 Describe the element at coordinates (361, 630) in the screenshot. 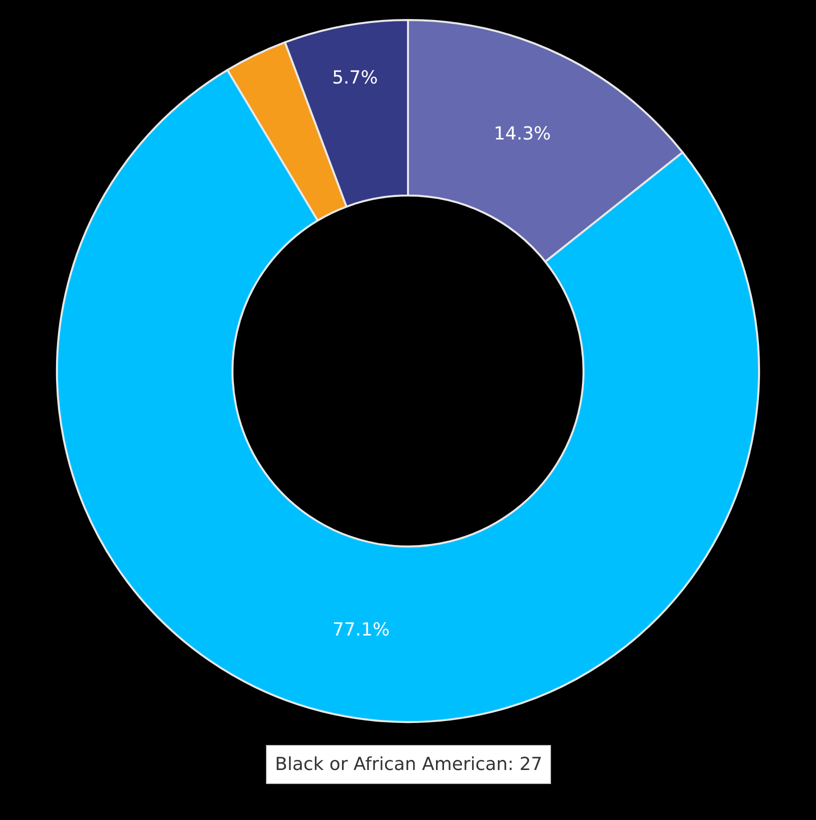

I see `data-label: 77.1%` at that location.